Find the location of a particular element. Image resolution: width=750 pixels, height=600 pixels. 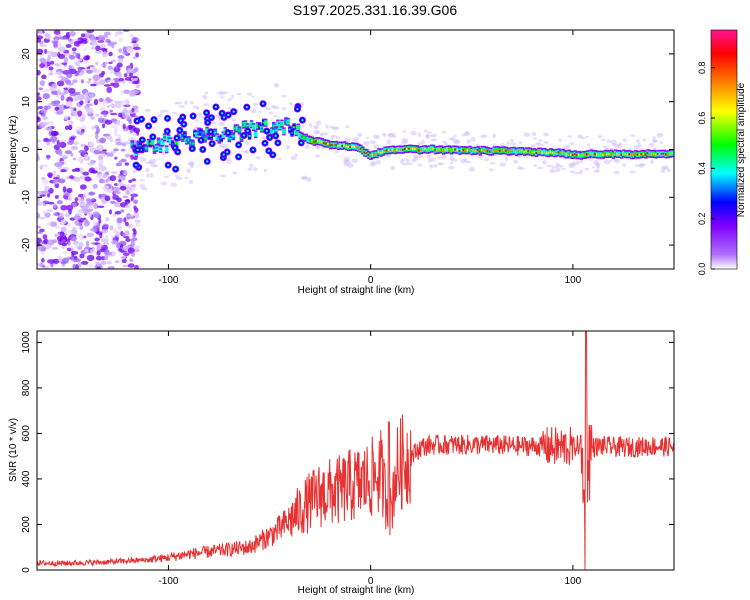

colorbar-gradient is located at coordinates (724, 149).